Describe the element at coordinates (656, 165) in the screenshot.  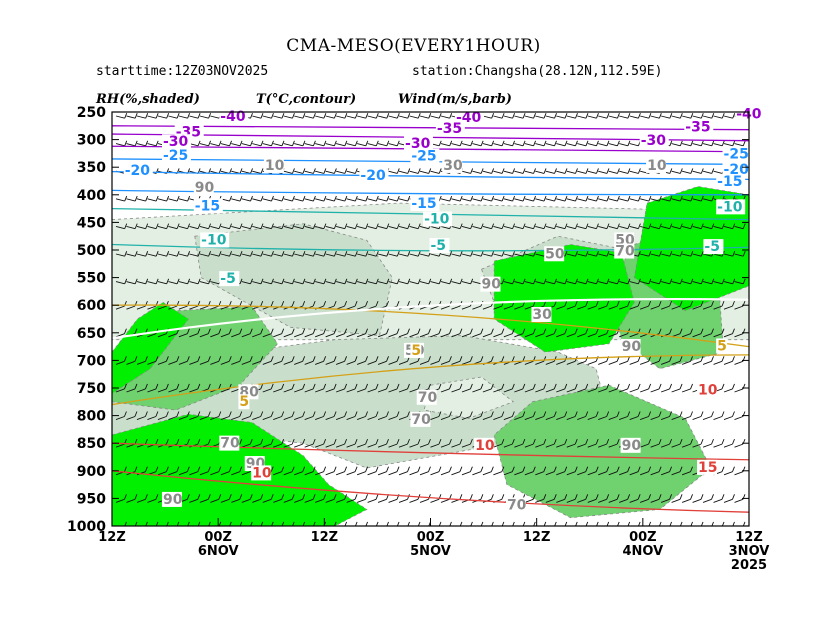
I see `rh-label-bg` at that location.